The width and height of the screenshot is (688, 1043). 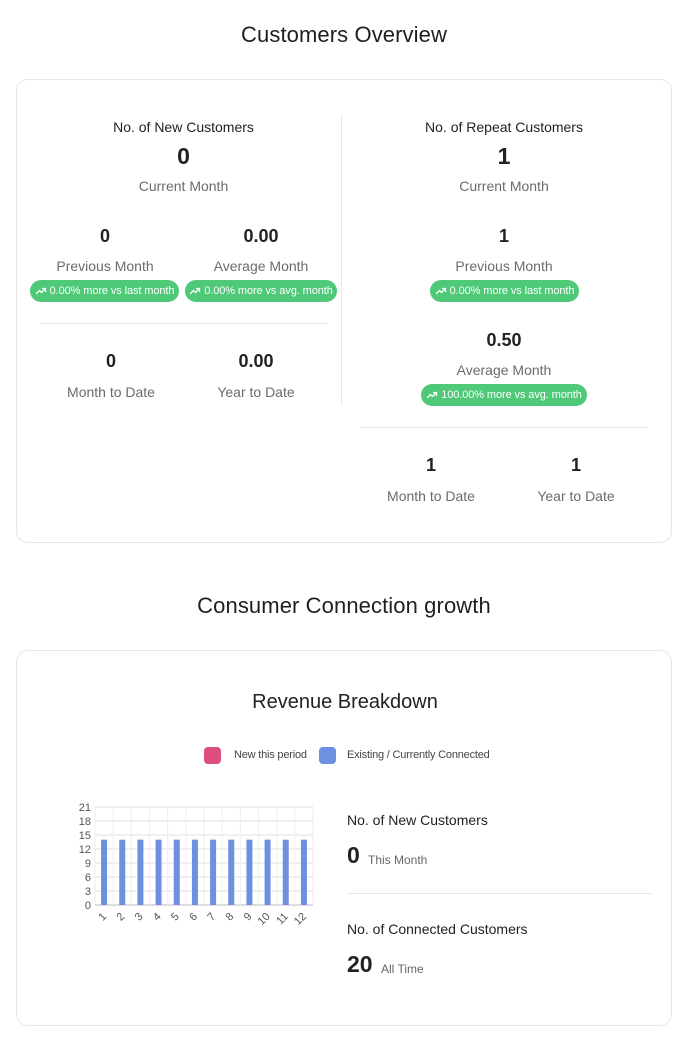 What do you see at coordinates (183, 156) in the screenshot?
I see `new-customers-current-value: 0` at bounding box center [183, 156].